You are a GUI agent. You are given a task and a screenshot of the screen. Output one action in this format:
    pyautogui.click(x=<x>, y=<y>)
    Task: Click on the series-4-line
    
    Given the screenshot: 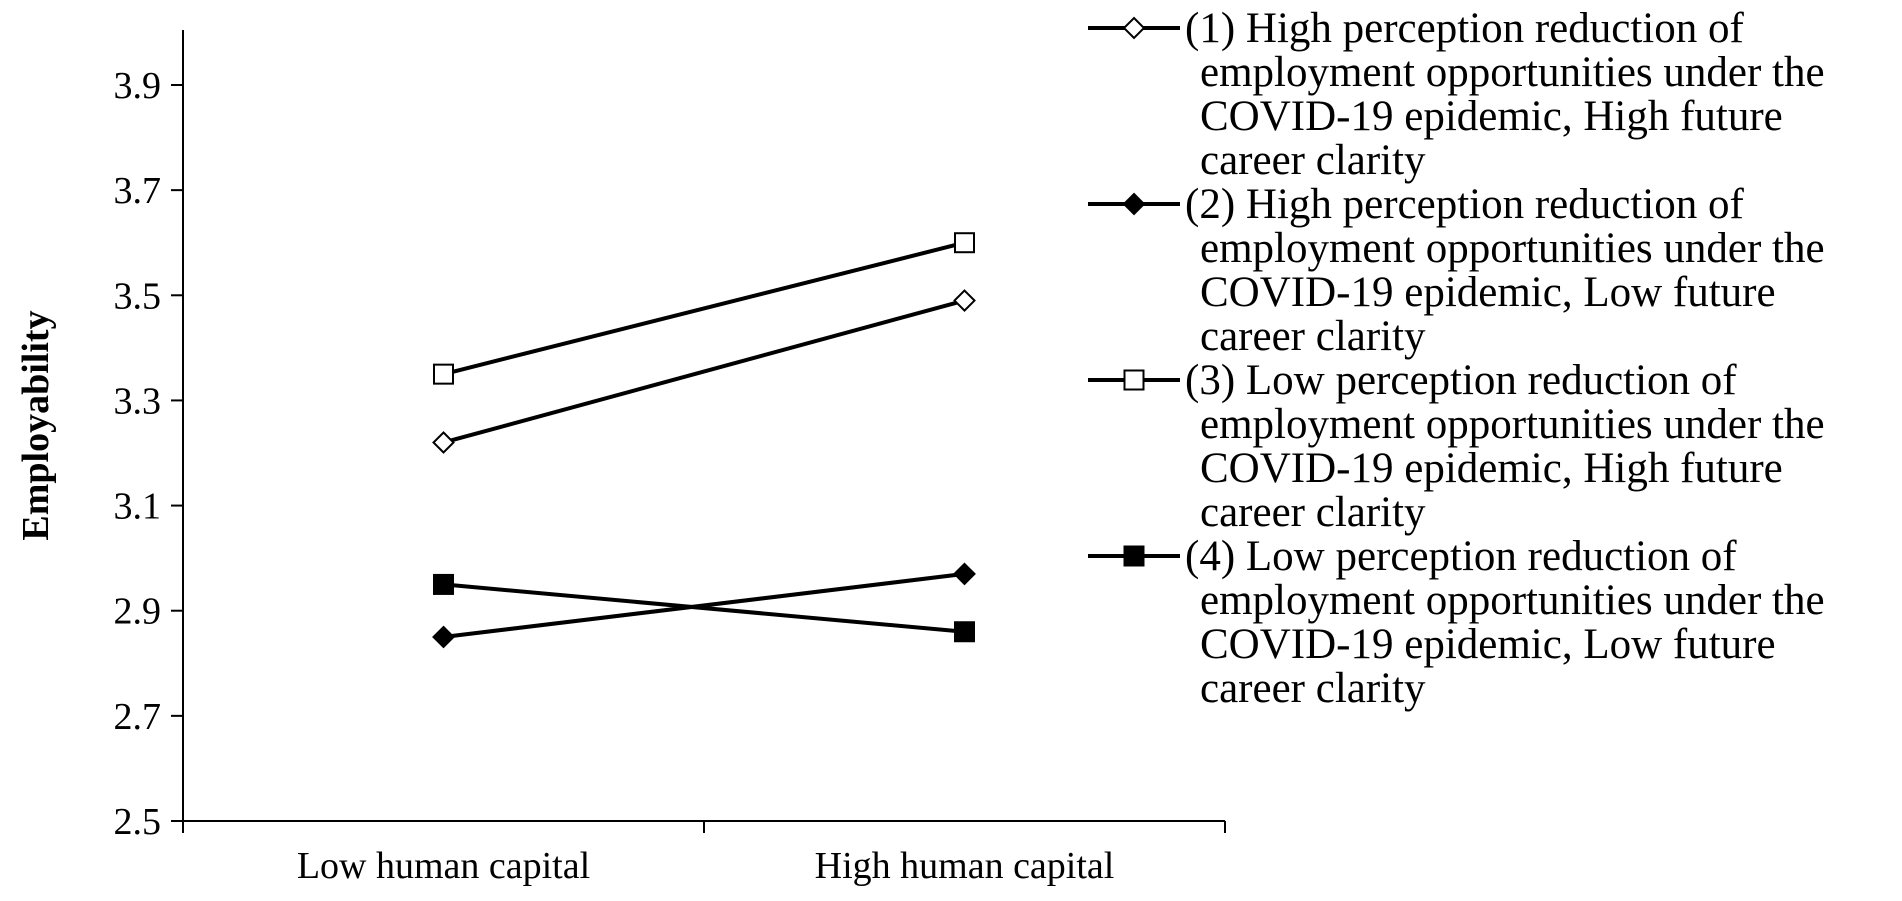 What is the action you would take?
    pyautogui.click(x=704, y=608)
    